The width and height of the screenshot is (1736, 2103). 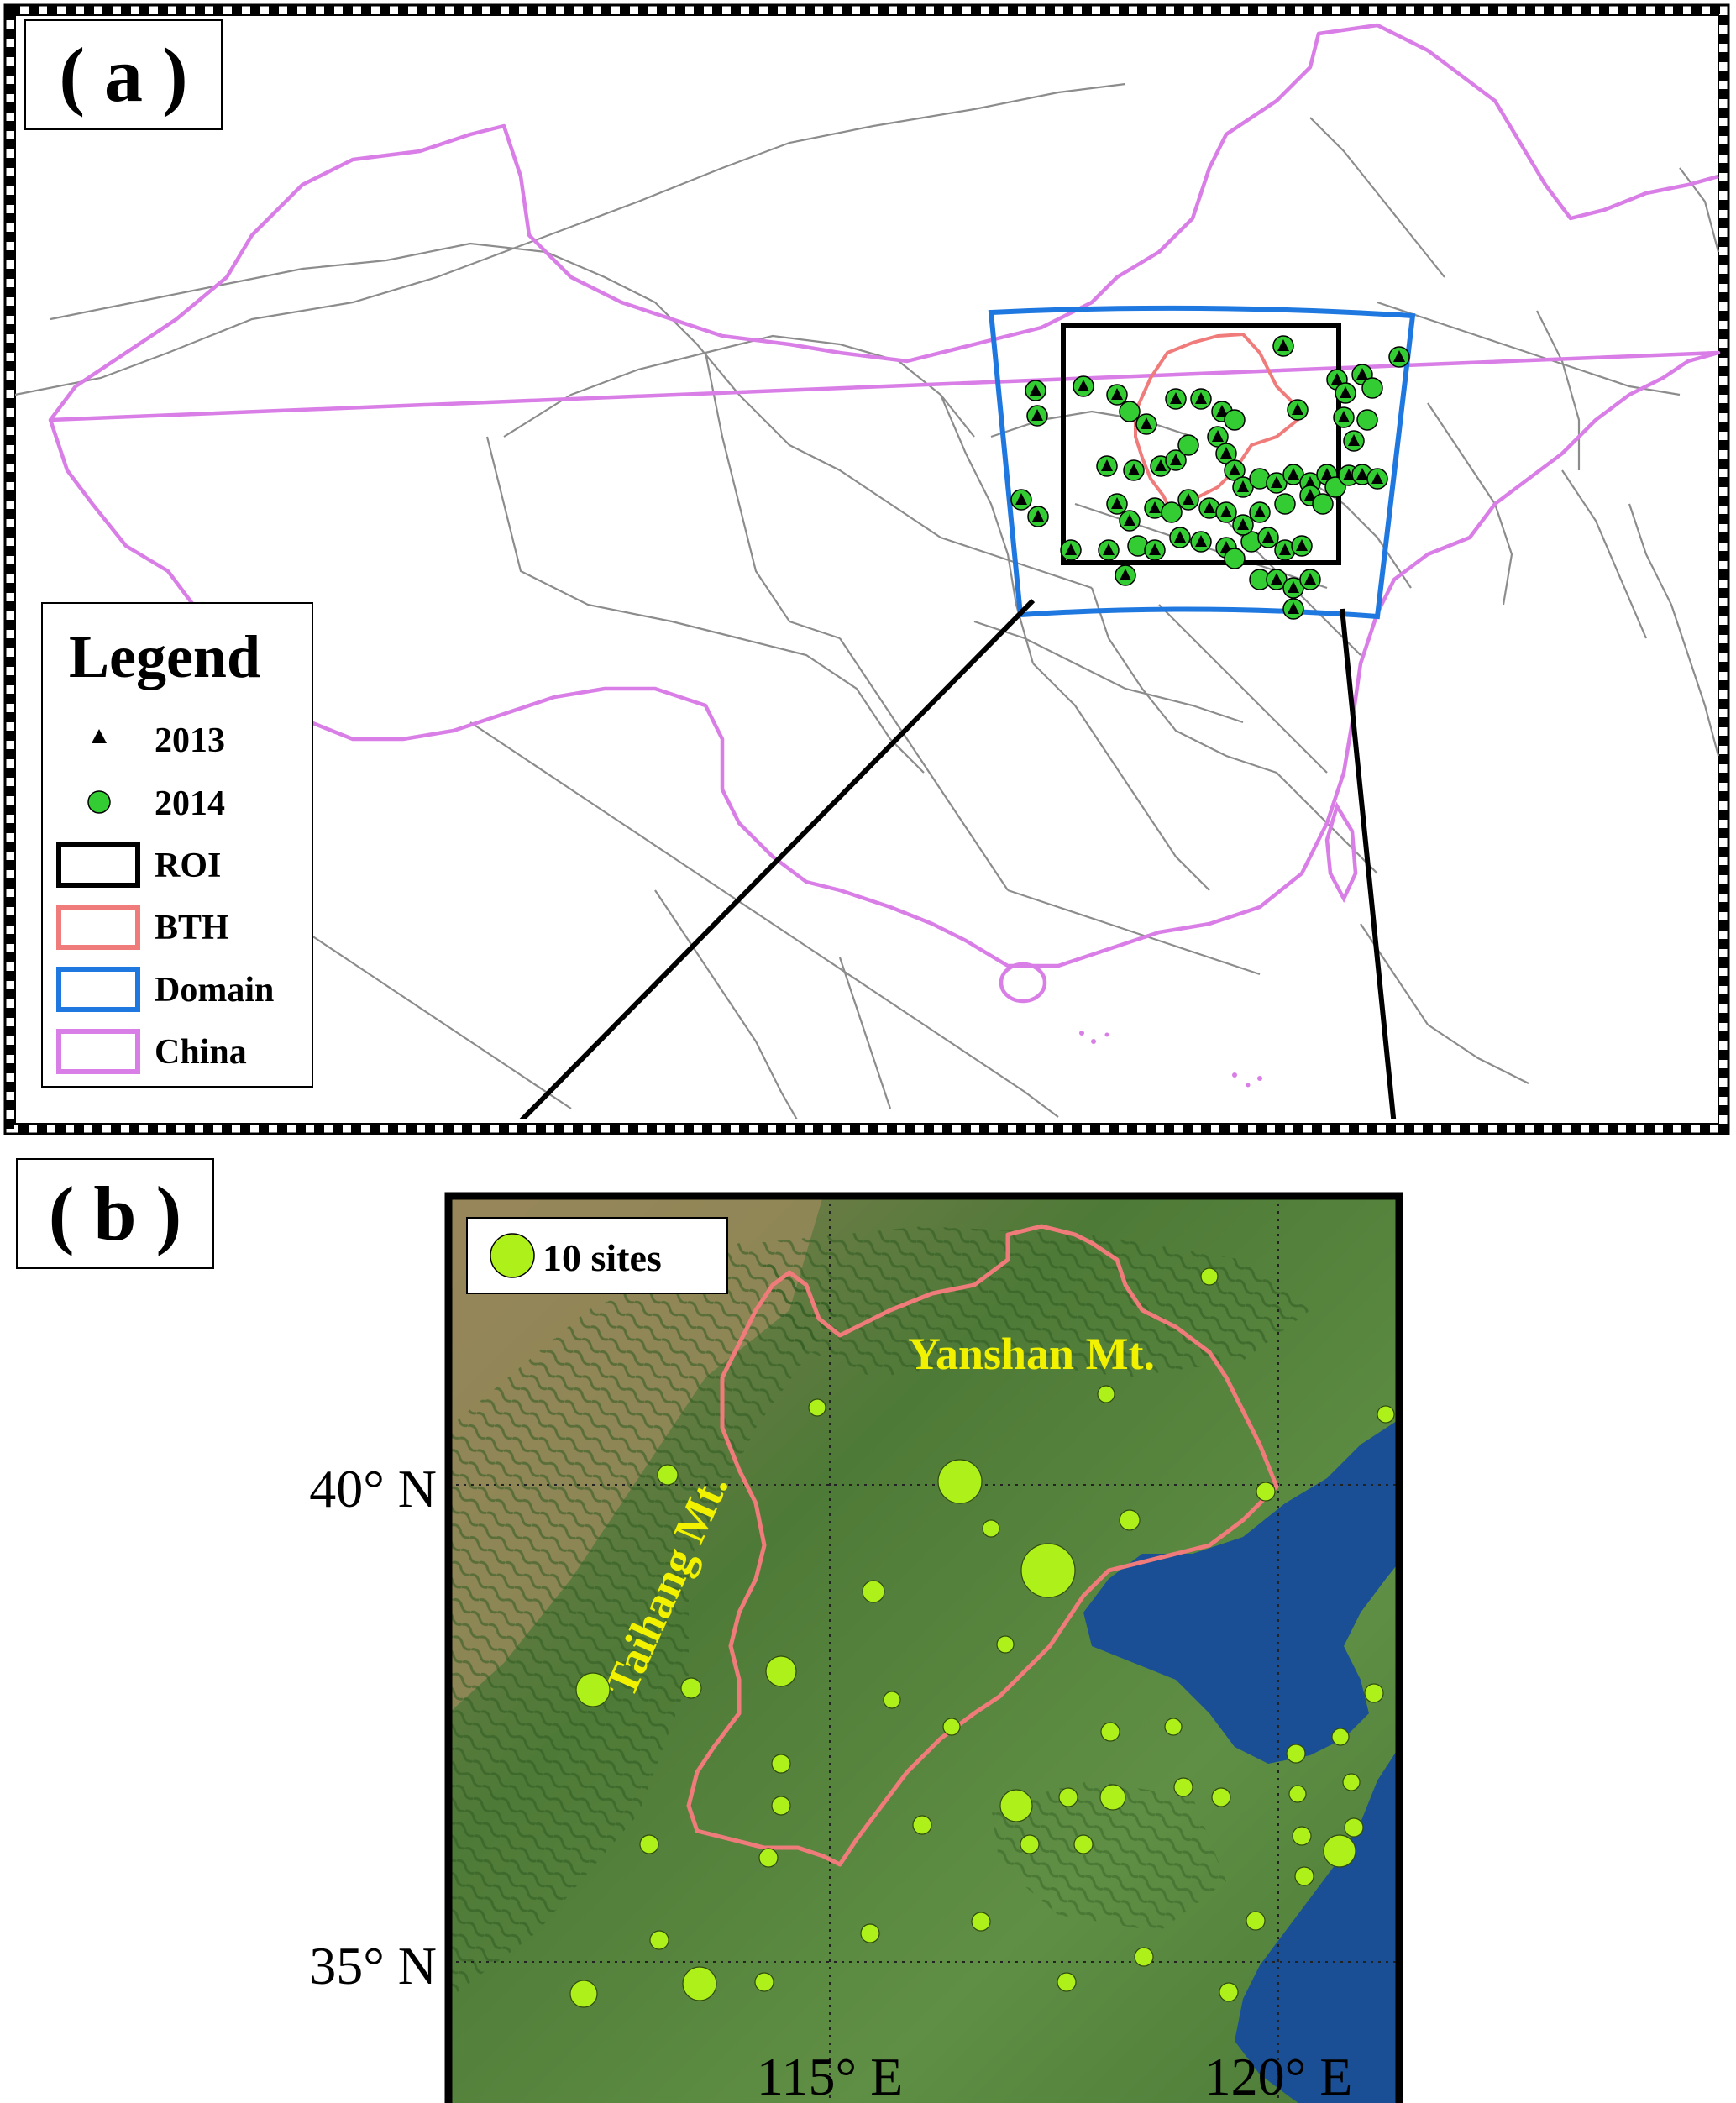 What do you see at coordinates (190, 740) in the screenshot?
I see `legend-label-2013: 2013` at bounding box center [190, 740].